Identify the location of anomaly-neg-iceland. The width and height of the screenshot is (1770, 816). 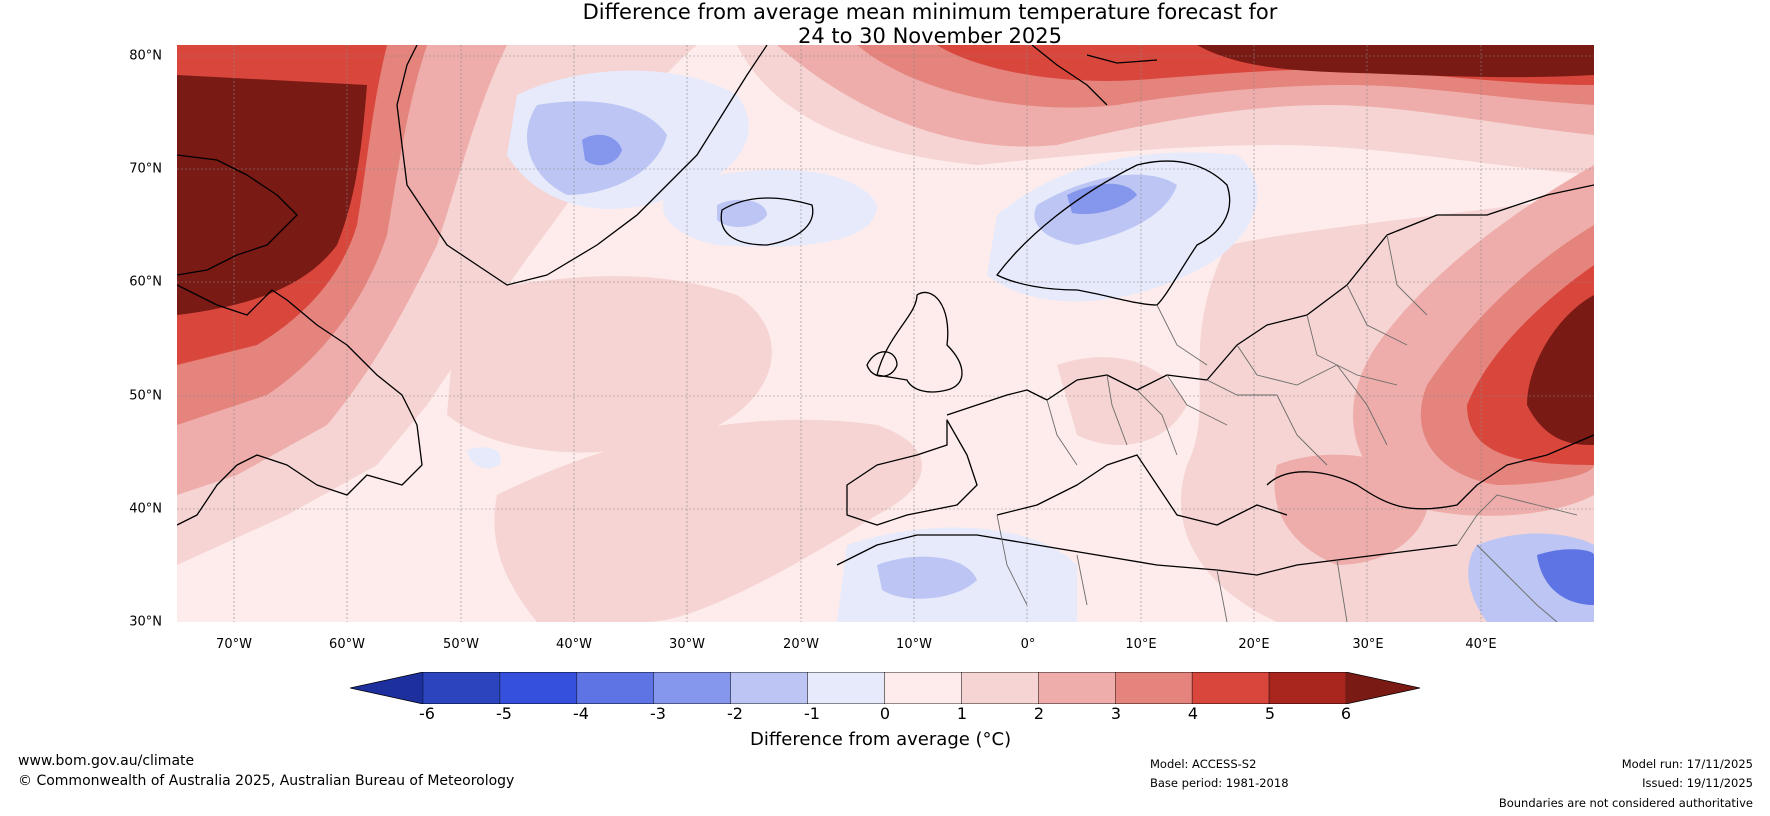
(769, 208).